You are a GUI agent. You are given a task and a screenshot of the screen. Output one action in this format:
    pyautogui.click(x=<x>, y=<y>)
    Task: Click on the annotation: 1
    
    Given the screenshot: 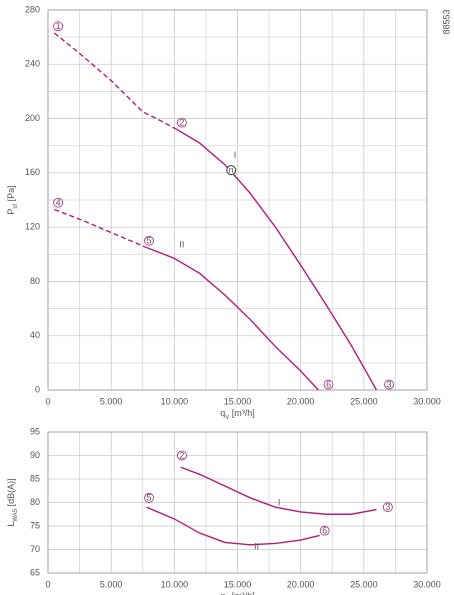 What is the action you would take?
    pyautogui.click(x=58, y=26)
    